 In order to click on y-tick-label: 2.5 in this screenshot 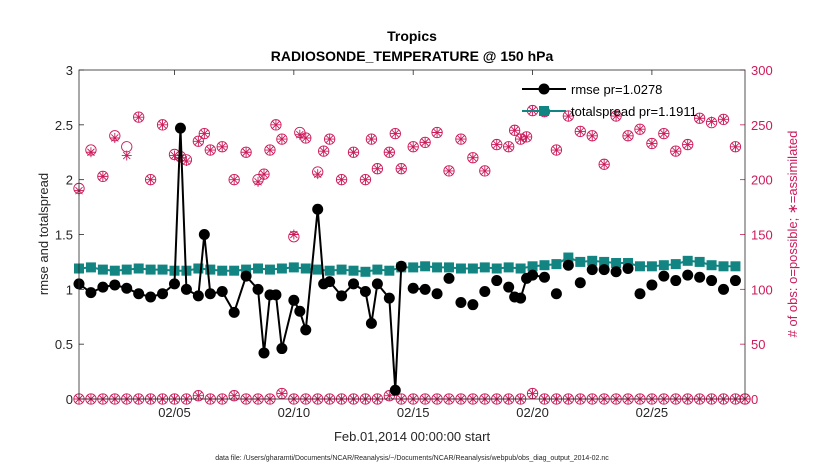, I will do `click(64, 125)`.